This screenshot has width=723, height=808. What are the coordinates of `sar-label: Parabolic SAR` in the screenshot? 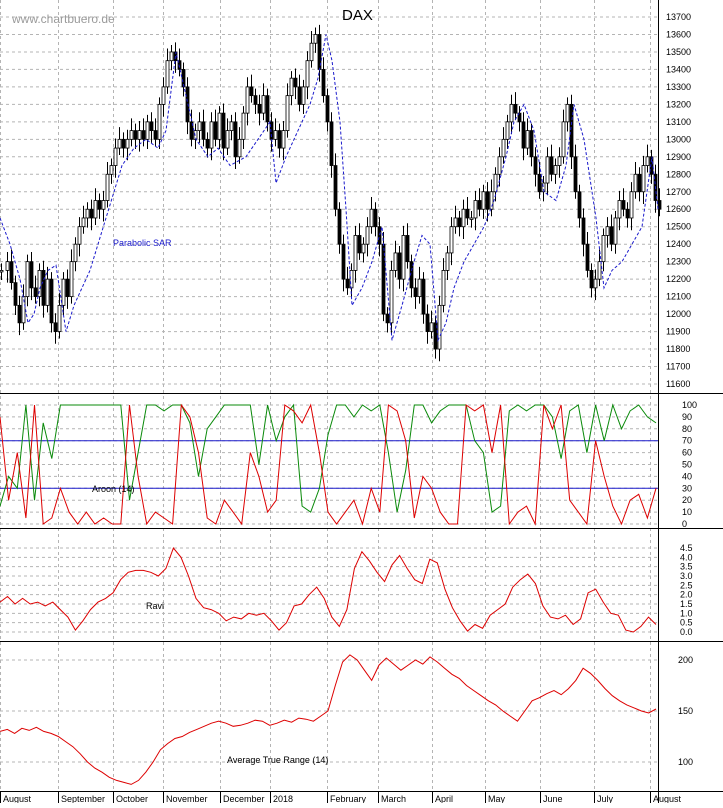 It's located at (142, 243).